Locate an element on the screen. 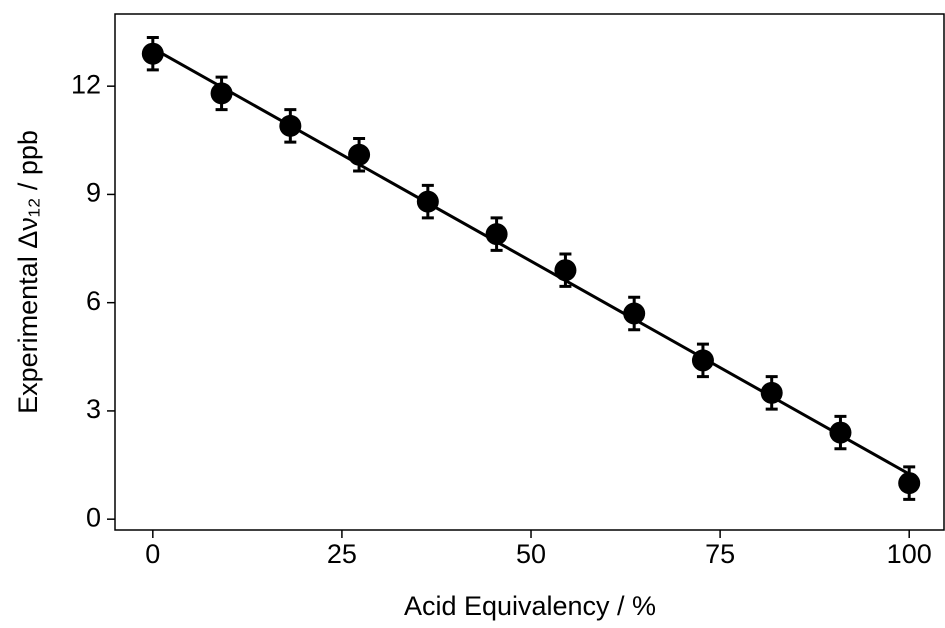  y-tick-label: 3 is located at coordinates (93, 409).